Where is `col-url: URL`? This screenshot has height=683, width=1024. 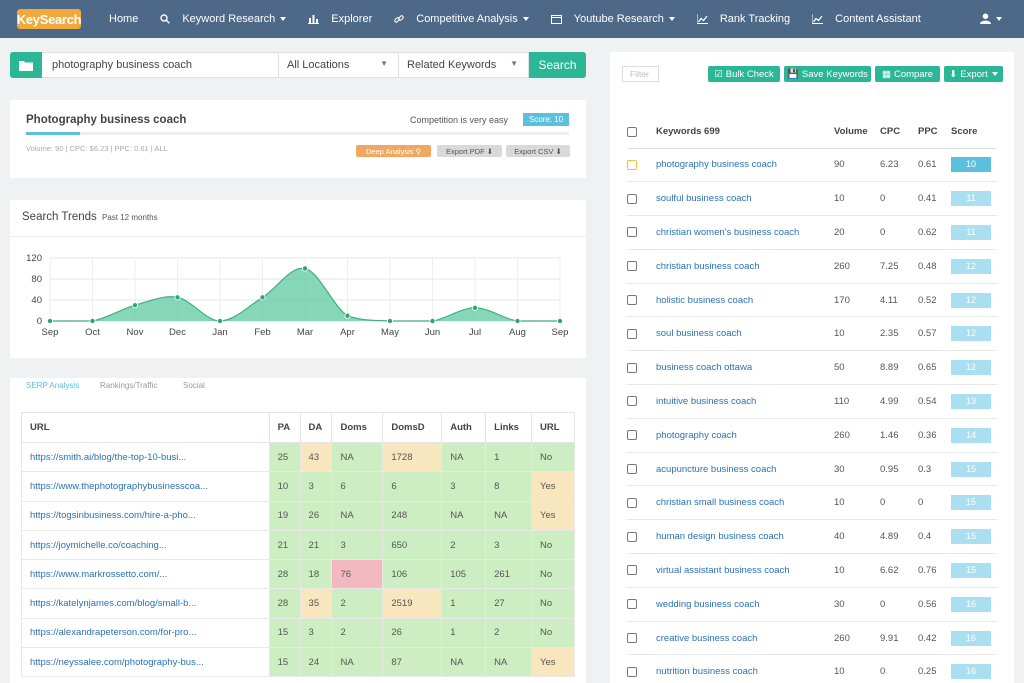 col-url: URL is located at coordinates (145, 427).